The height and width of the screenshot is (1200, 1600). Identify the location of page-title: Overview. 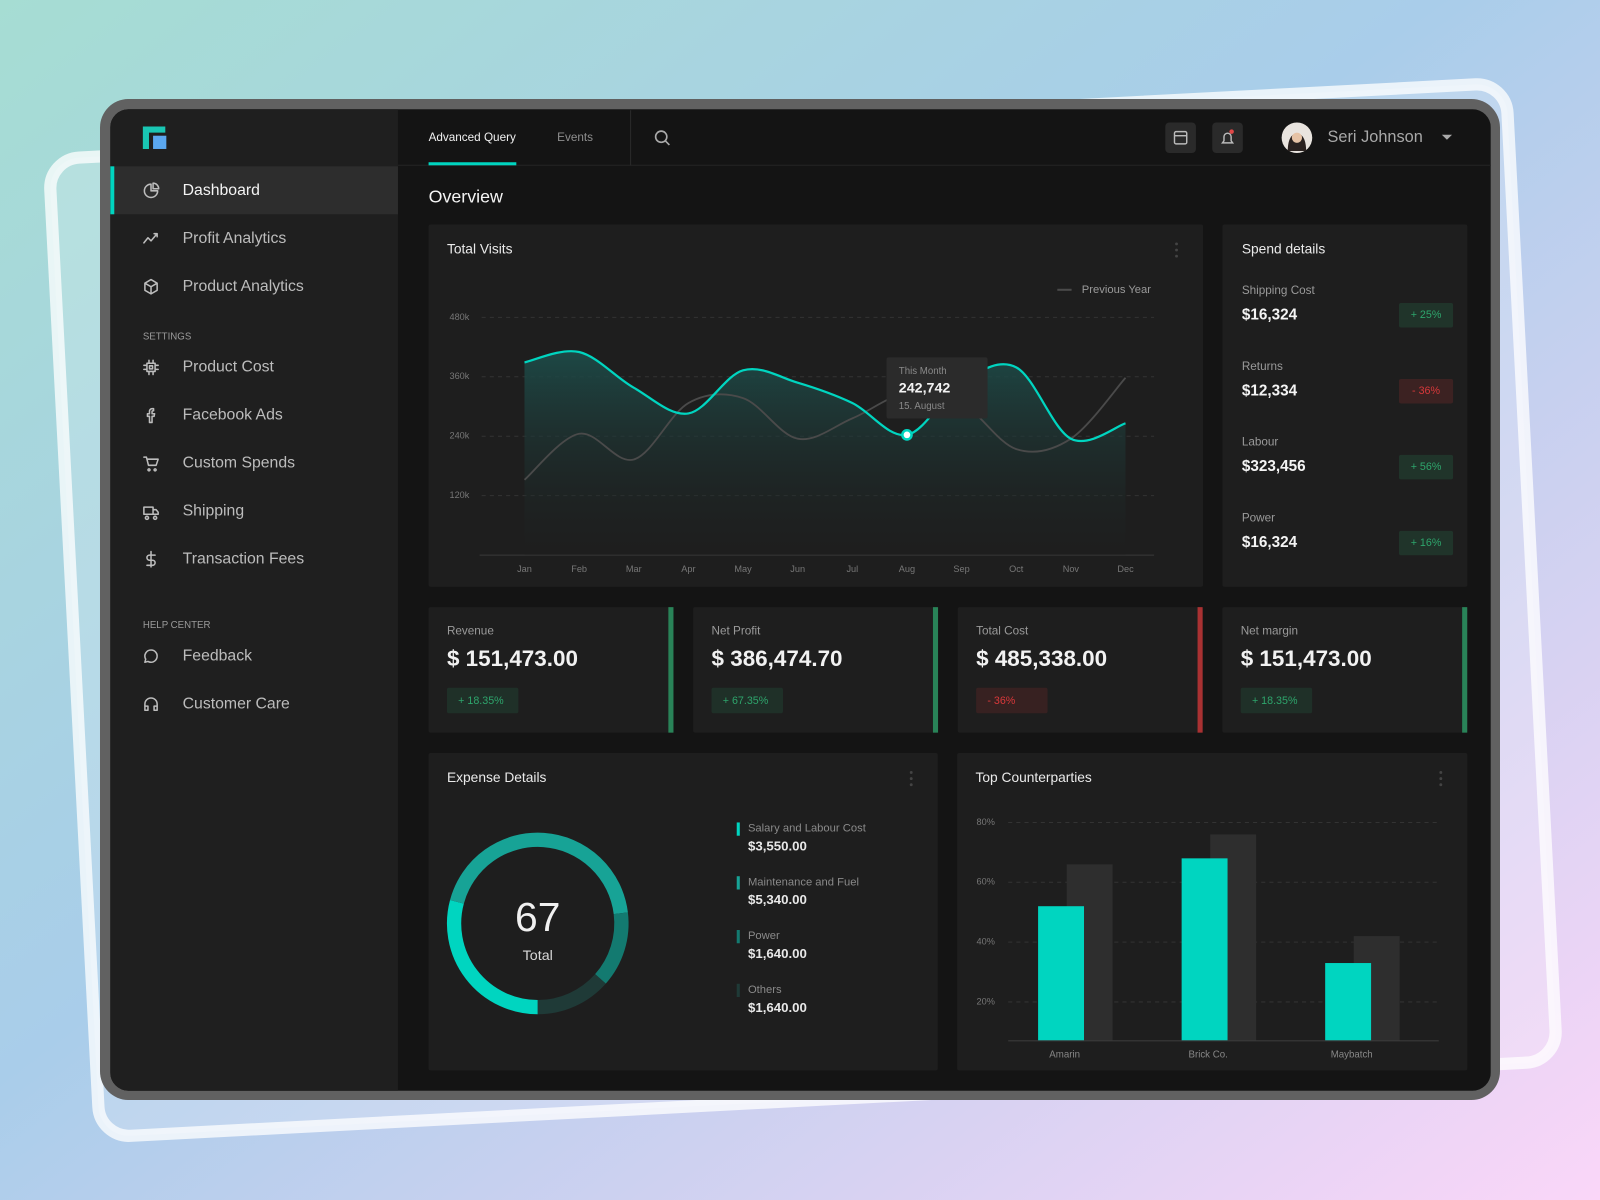
(466, 197).